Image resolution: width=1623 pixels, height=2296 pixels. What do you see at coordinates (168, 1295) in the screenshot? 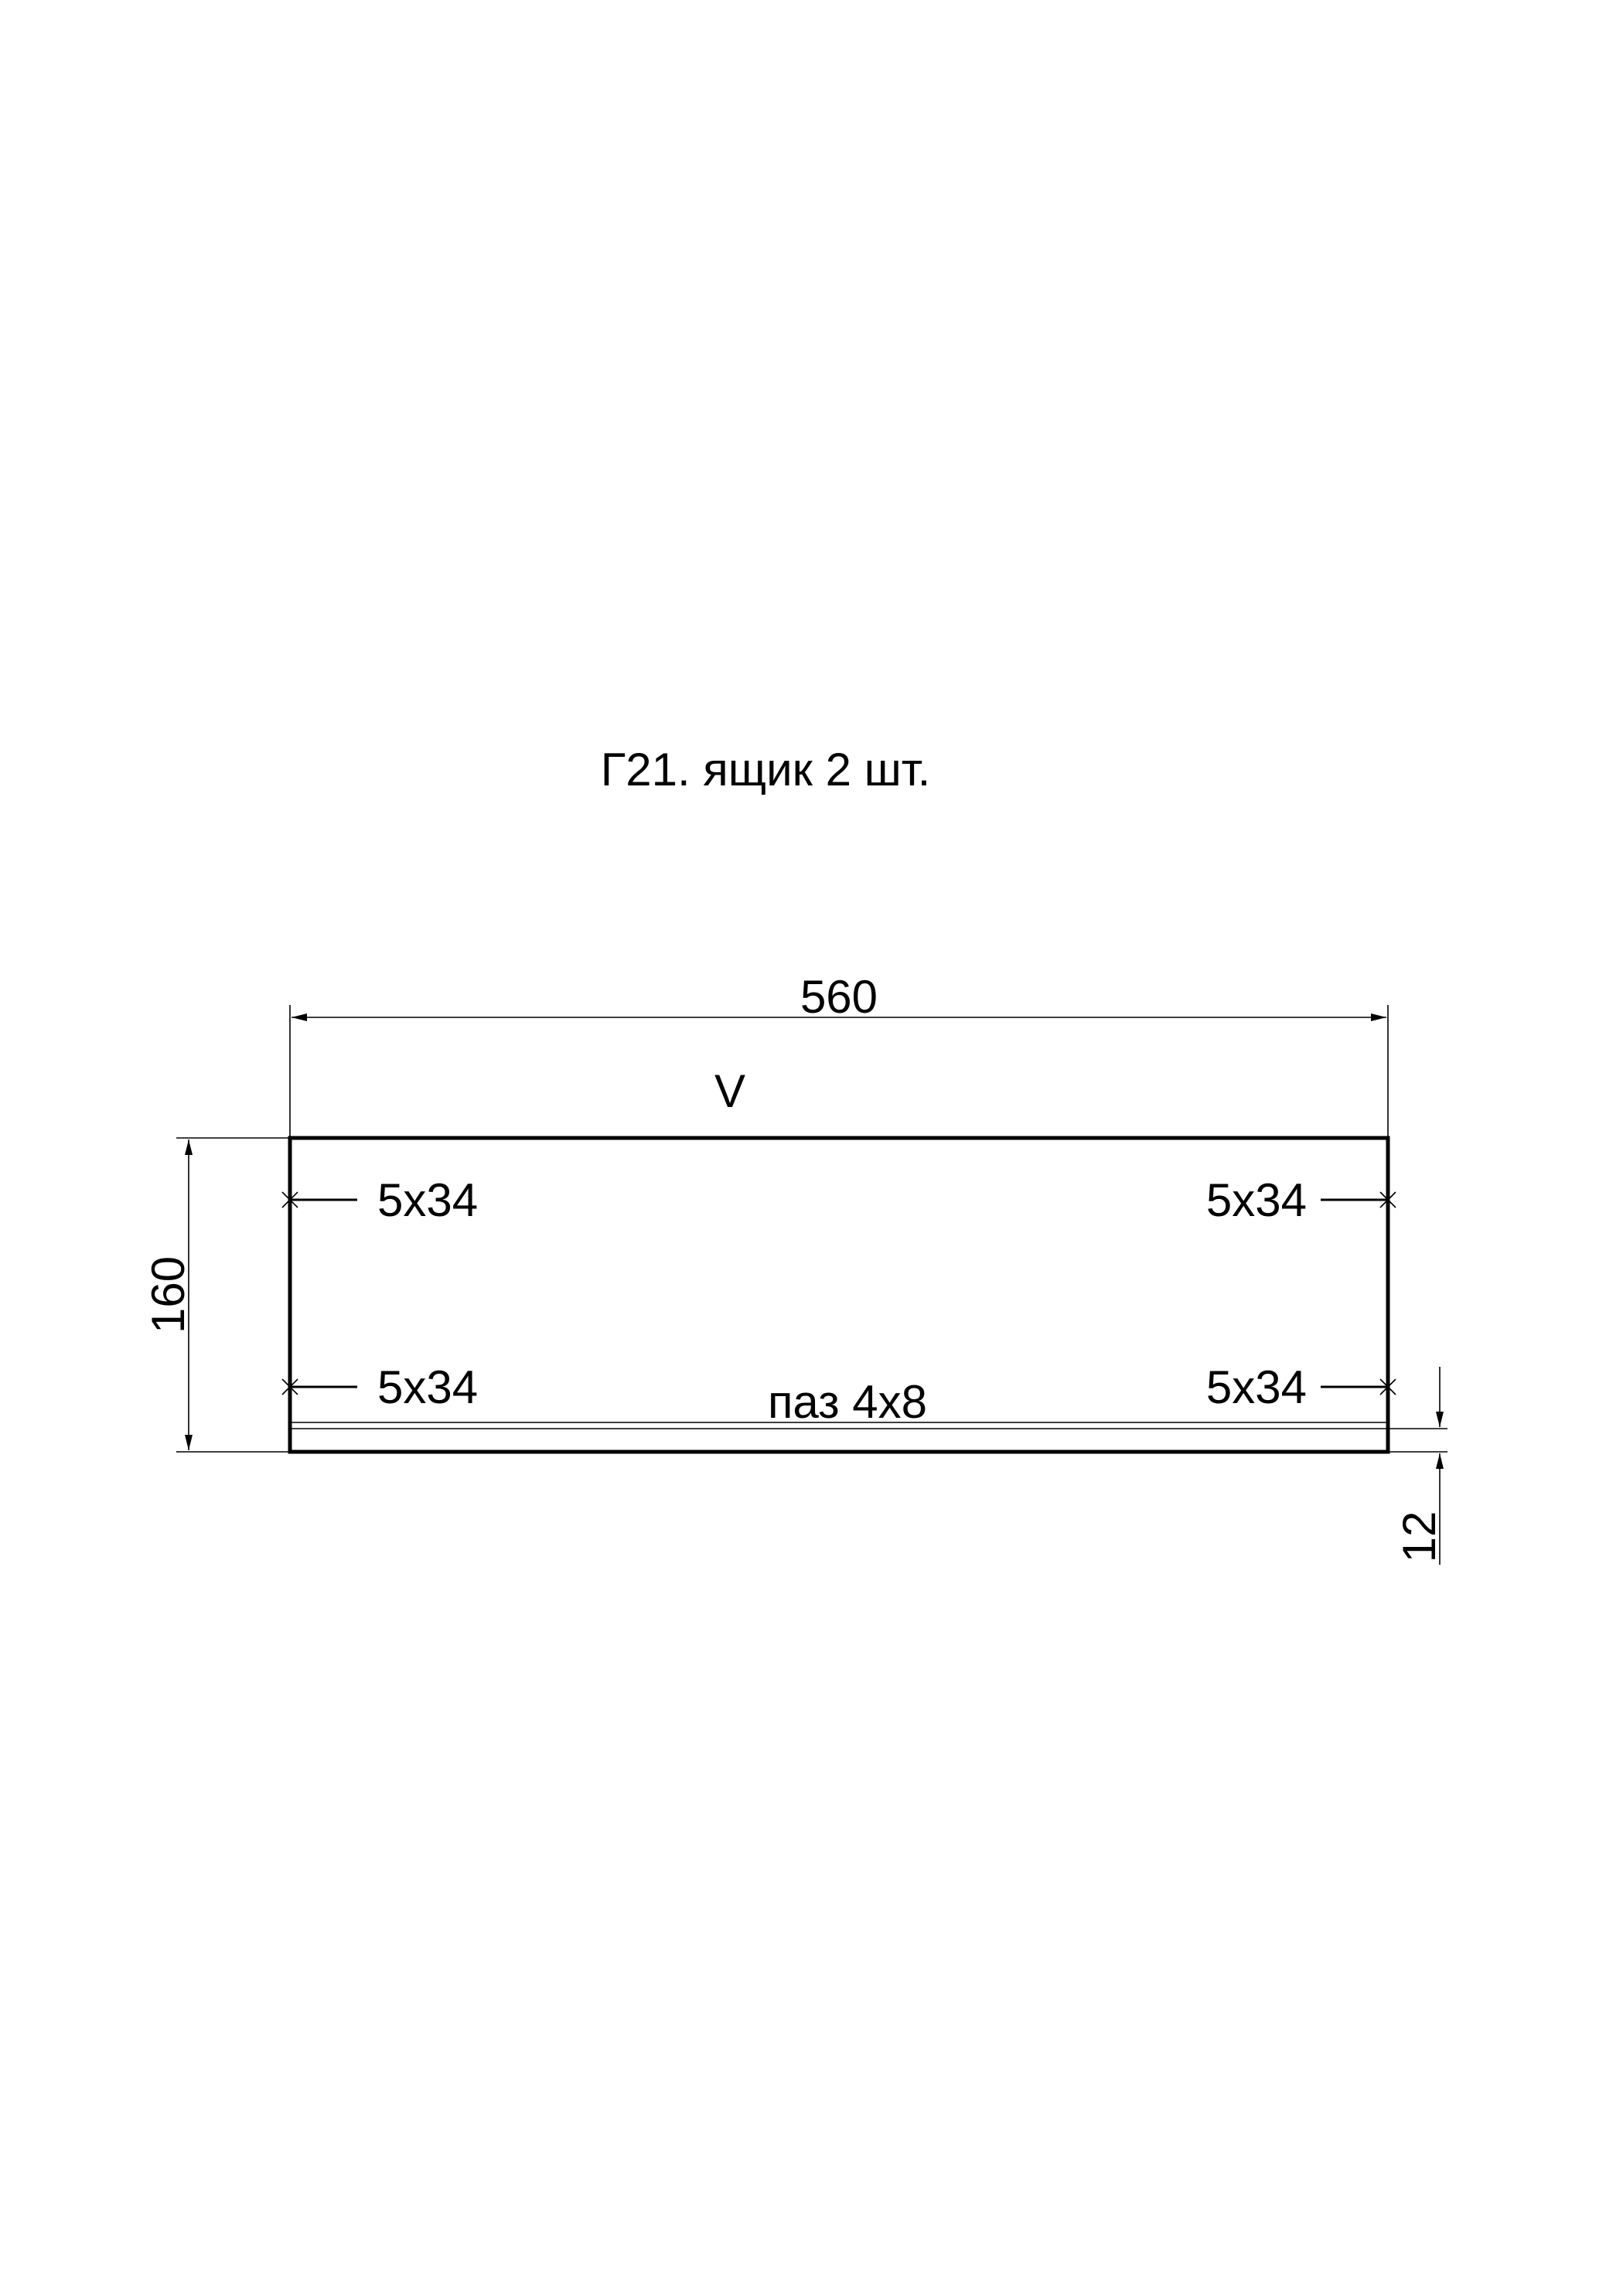
I see `dimension-height-label: 160` at bounding box center [168, 1295].